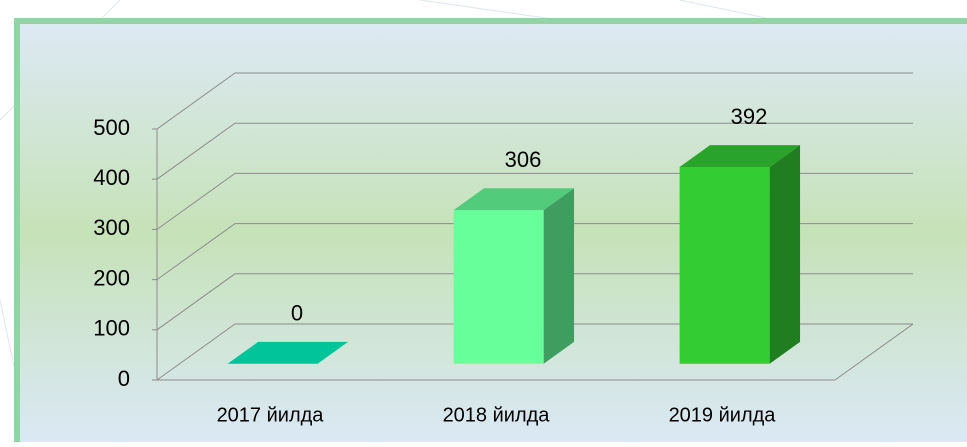 The width and height of the screenshot is (967, 447). Describe the element at coordinates (111, 227) in the screenshot. I see `y-tick-label: 300` at that location.